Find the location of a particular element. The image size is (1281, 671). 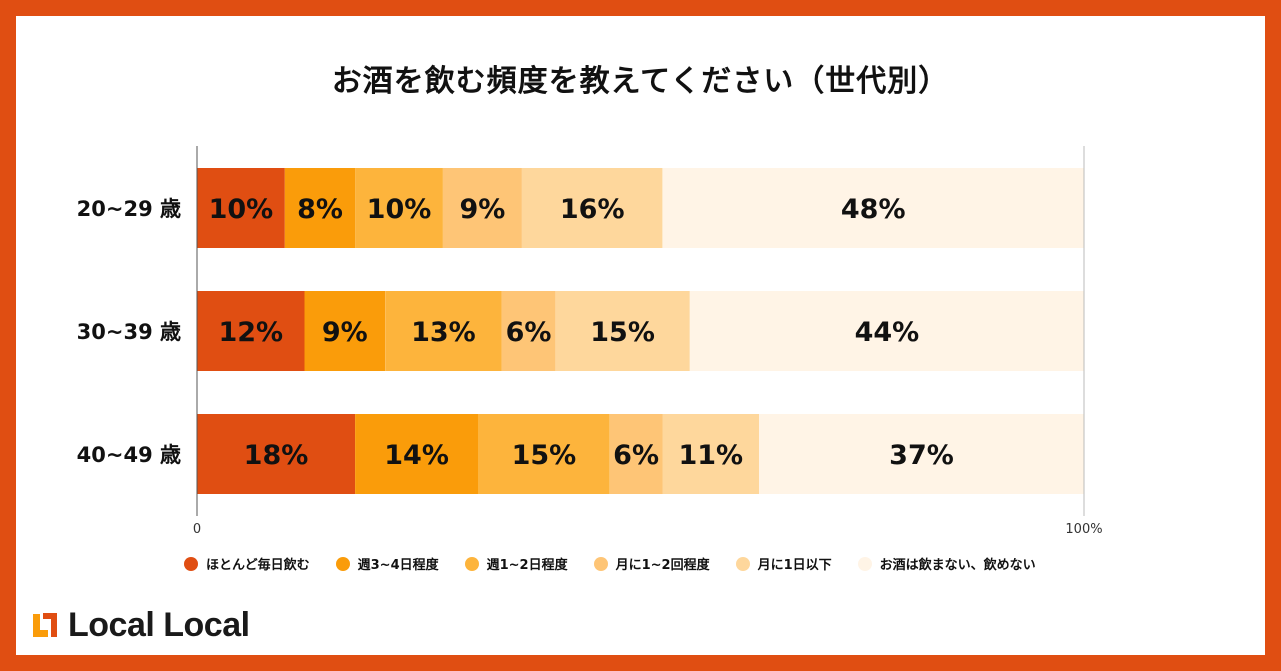

data-label: 8% is located at coordinates (320, 209).